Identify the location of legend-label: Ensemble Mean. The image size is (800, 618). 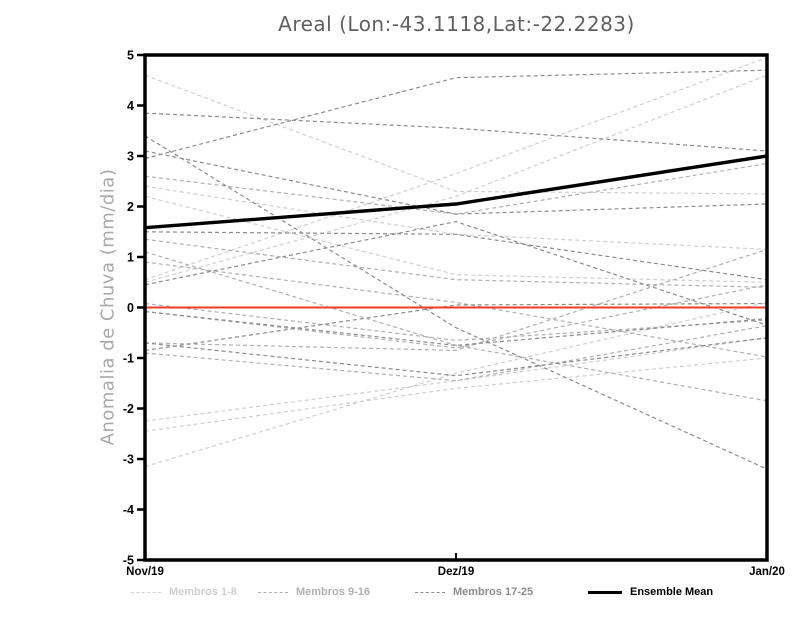
(672, 592).